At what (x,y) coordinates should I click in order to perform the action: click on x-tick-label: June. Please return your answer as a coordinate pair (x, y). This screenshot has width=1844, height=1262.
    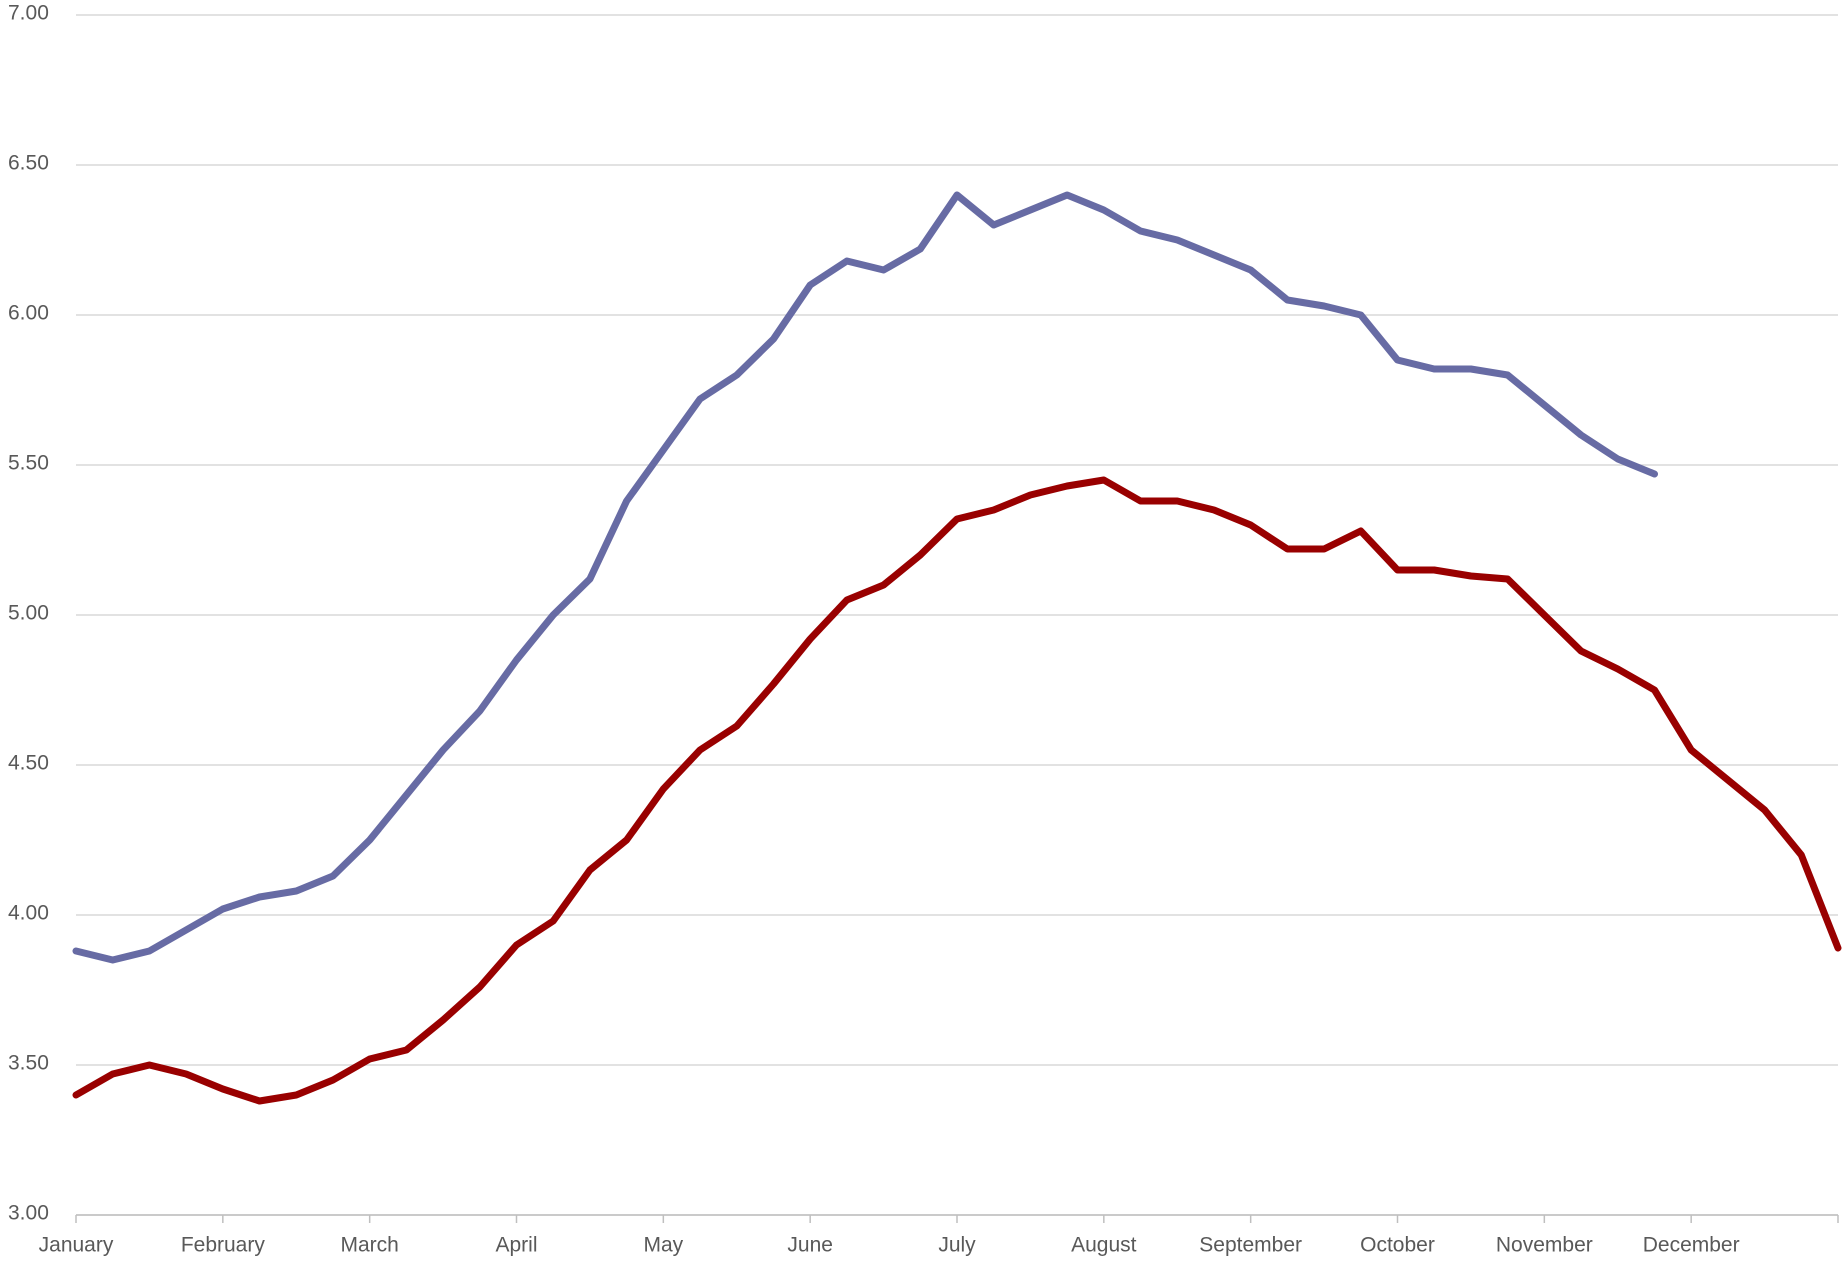
    Looking at the image, I should click on (810, 1245).